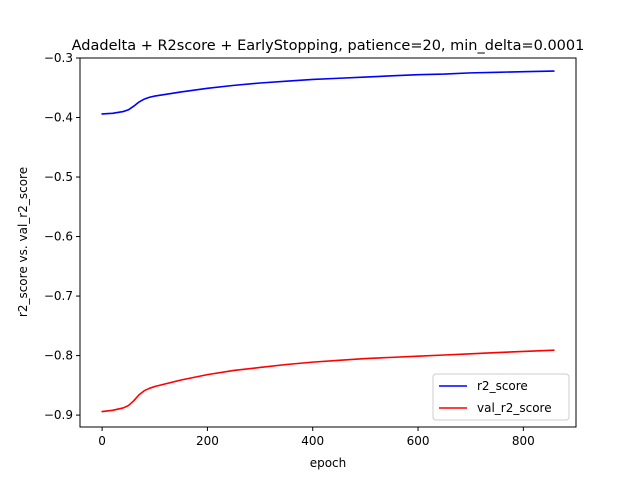 The height and width of the screenshot is (480, 640). Describe the element at coordinates (502, 386) in the screenshot. I see `legend-label: r2_score` at that location.